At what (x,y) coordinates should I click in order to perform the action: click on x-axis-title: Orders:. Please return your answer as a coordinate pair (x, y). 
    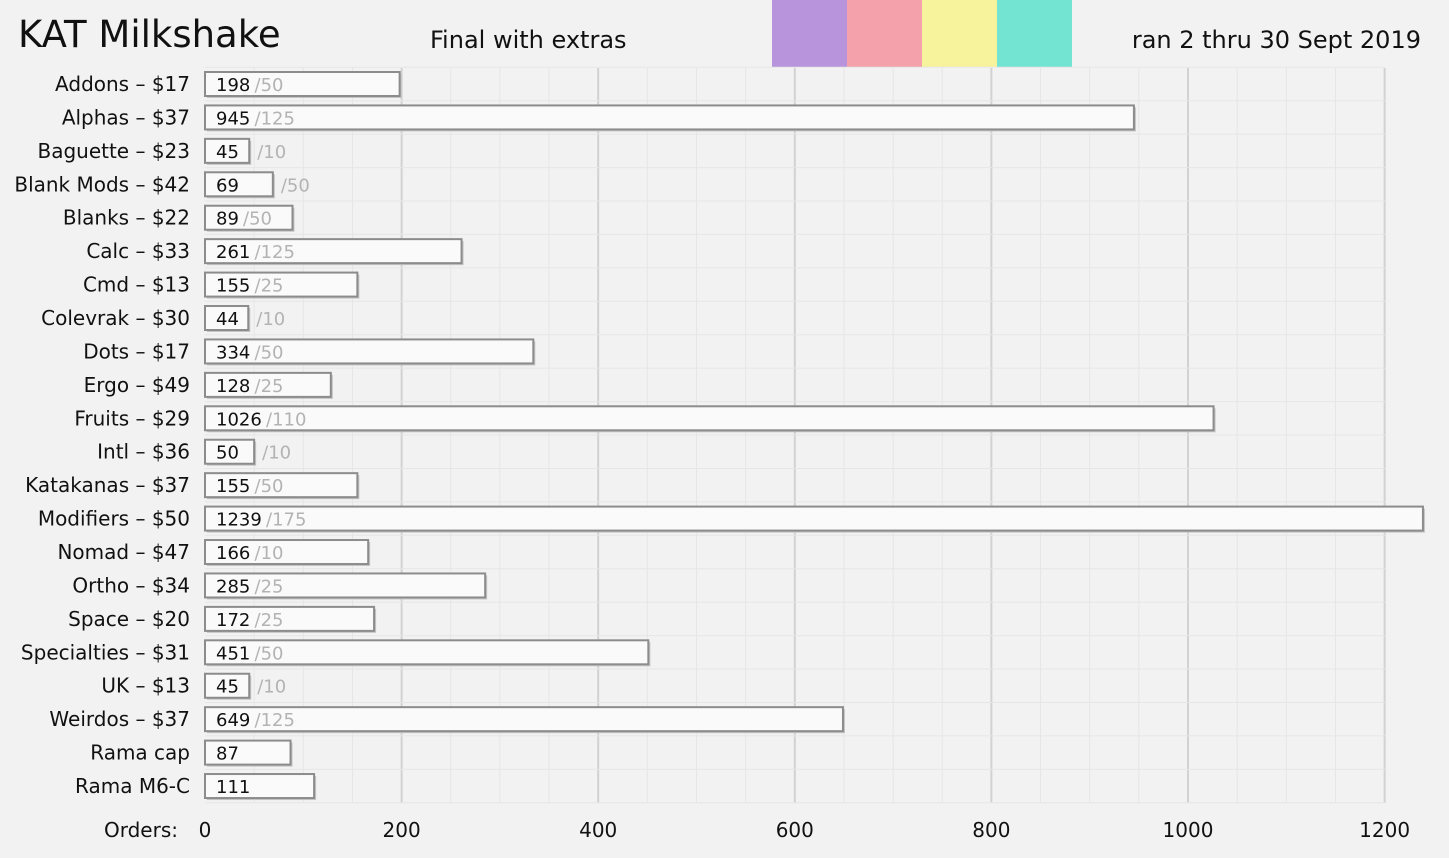
    Looking at the image, I should click on (141, 830).